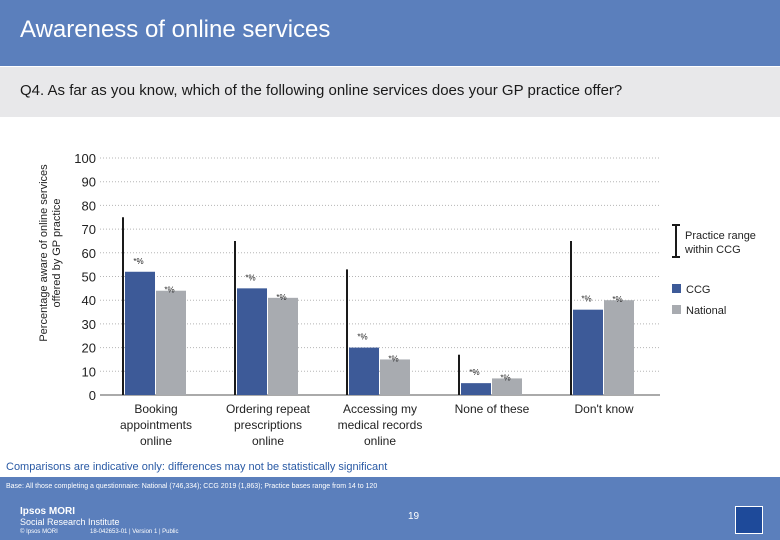  I want to click on question-bar, so click(390, 92).